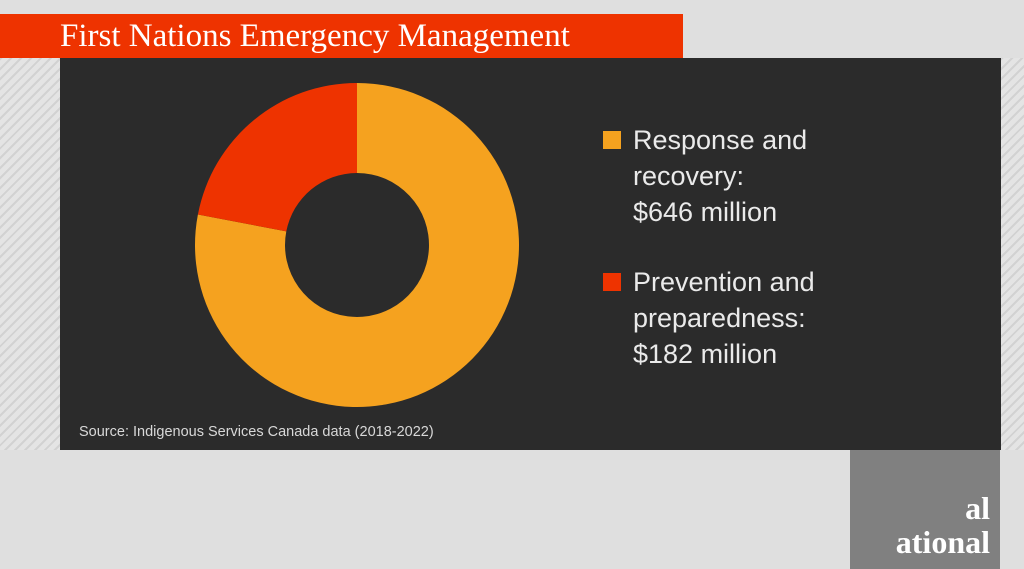 The width and height of the screenshot is (1024, 569). What do you see at coordinates (925, 509) in the screenshot?
I see `network-logo: al ational` at bounding box center [925, 509].